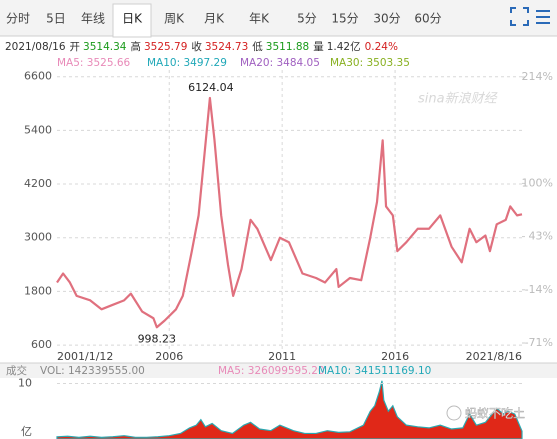 The width and height of the screenshot is (557, 439). What do you see at coordinates (257, 46) in the screenshot?
I see `quote-label: 低` at bounding box center [257, 46].